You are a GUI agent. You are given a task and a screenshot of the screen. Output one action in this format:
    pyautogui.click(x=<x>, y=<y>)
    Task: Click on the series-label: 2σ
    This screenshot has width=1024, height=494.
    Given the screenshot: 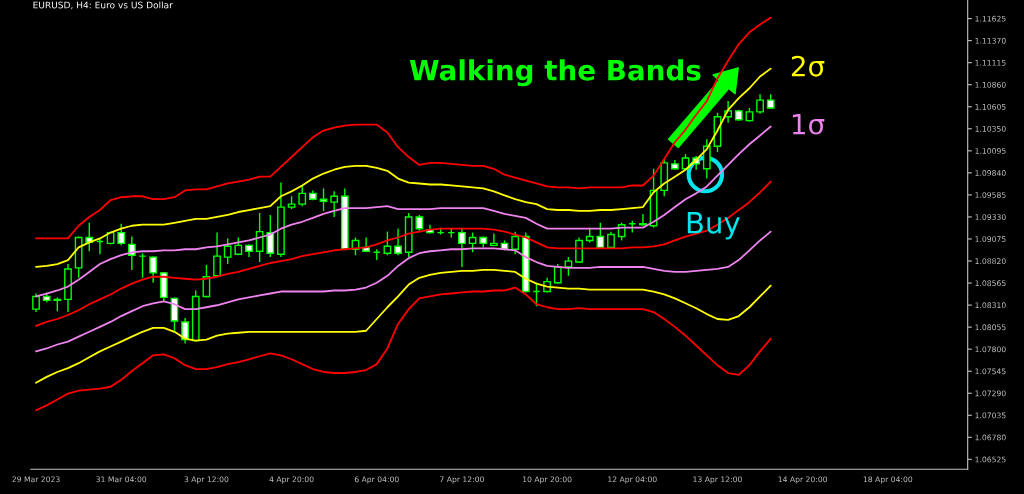 What is the action you would take?
    pyautogui.click(x=808, y=66)
    